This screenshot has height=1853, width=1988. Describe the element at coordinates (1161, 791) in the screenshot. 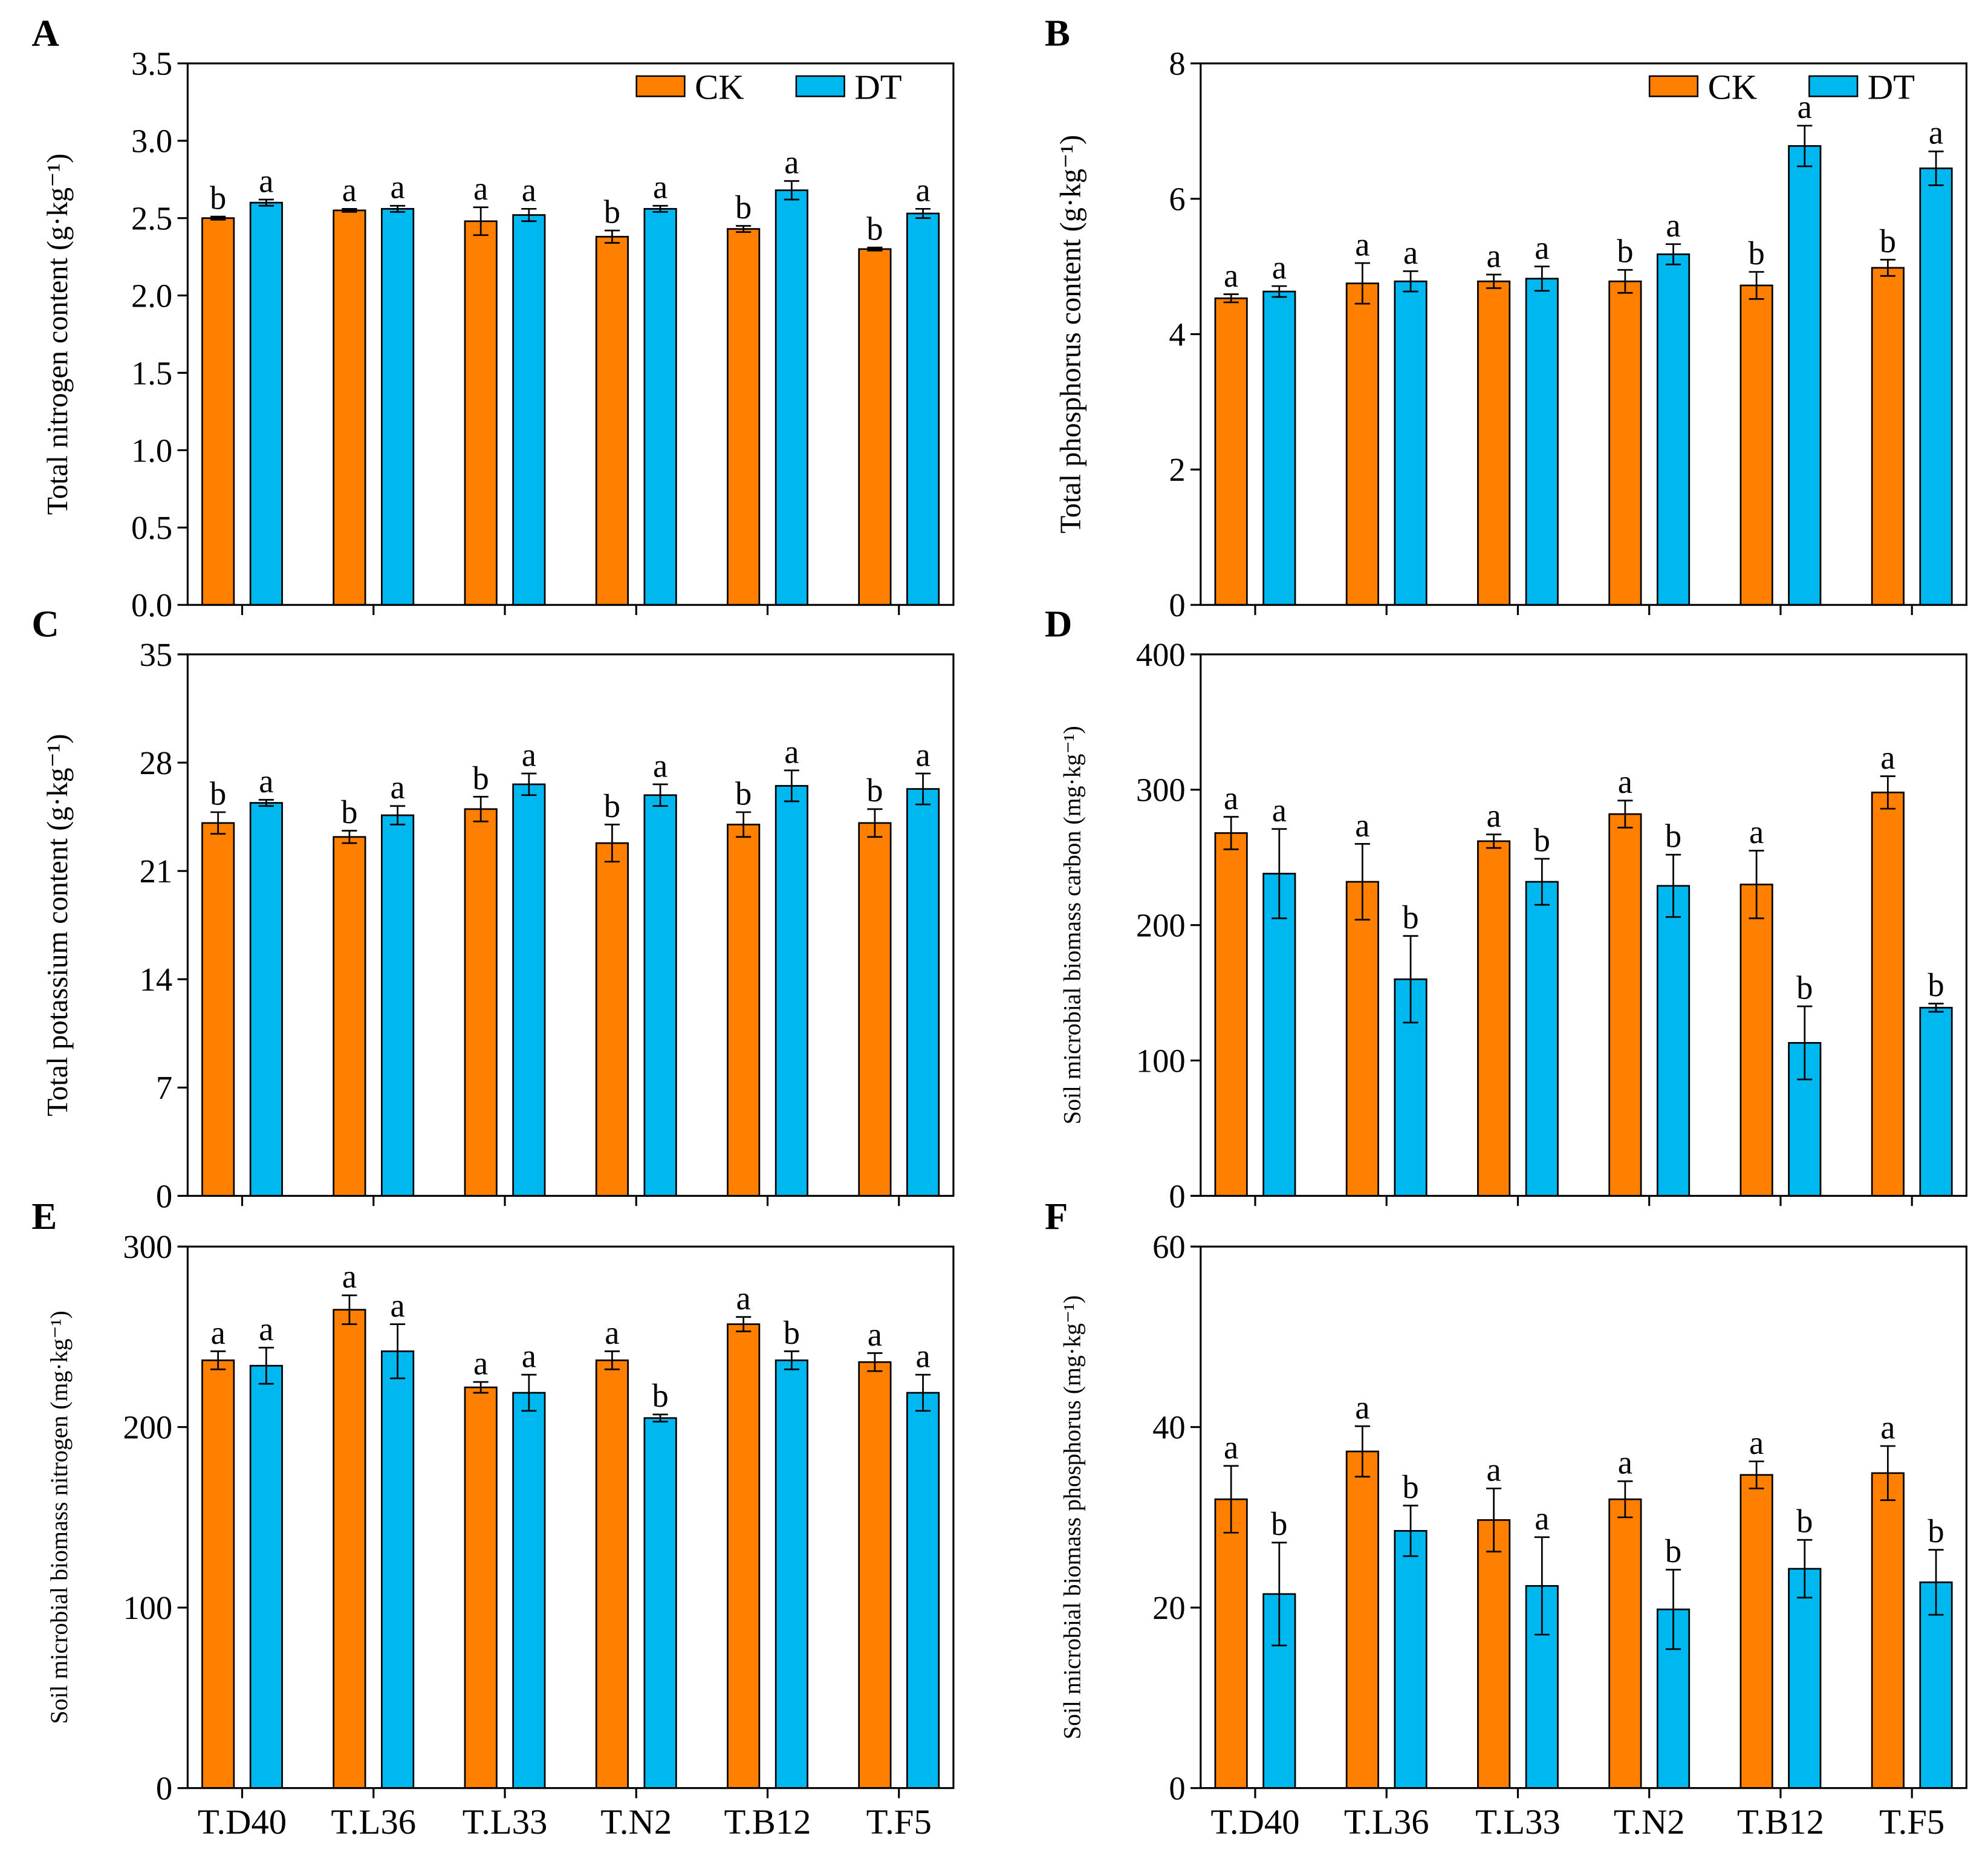

I see `y-tick-label: 300` at that location.